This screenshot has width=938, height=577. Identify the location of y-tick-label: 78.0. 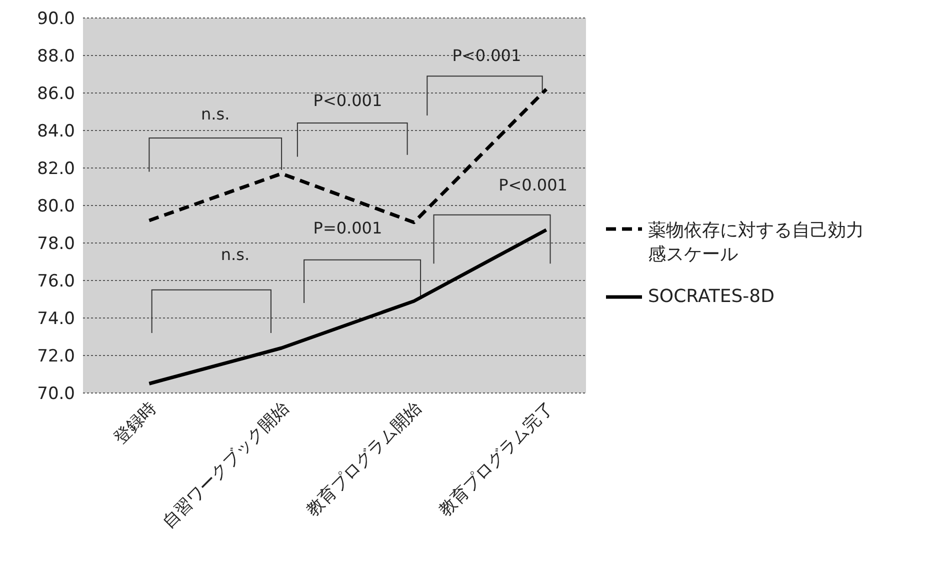
(56, 244).